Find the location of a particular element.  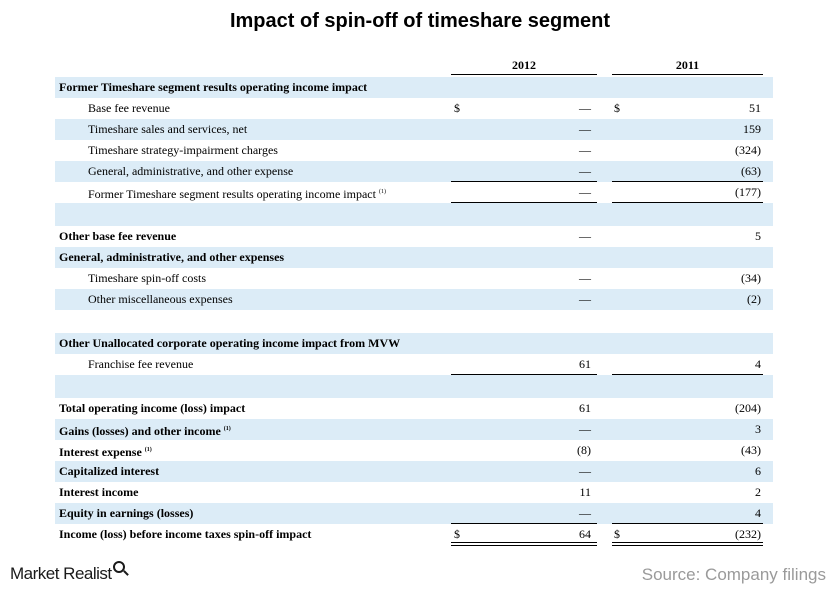

table-row: Equity in earnings (losses) — 4 is located at coordinates (414, 513).